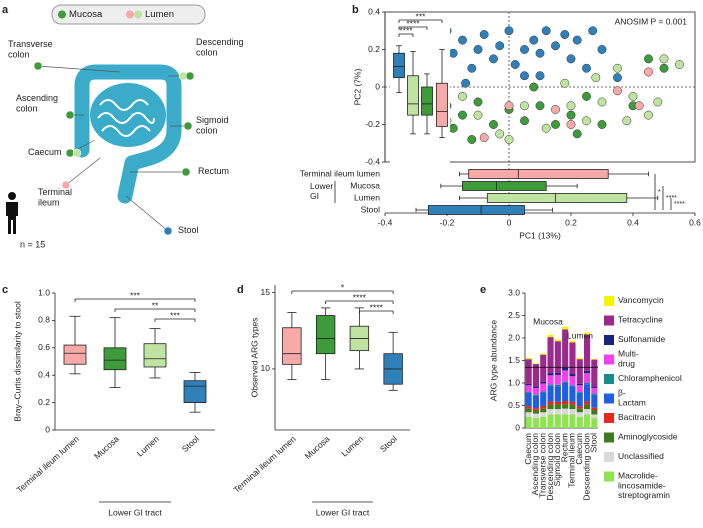 The height and width of the screenshot is (528, 703). What do you see at coordinates (343, 287) in the screenshot?
I see `significance-label: *` at bounding box center [343, 287].